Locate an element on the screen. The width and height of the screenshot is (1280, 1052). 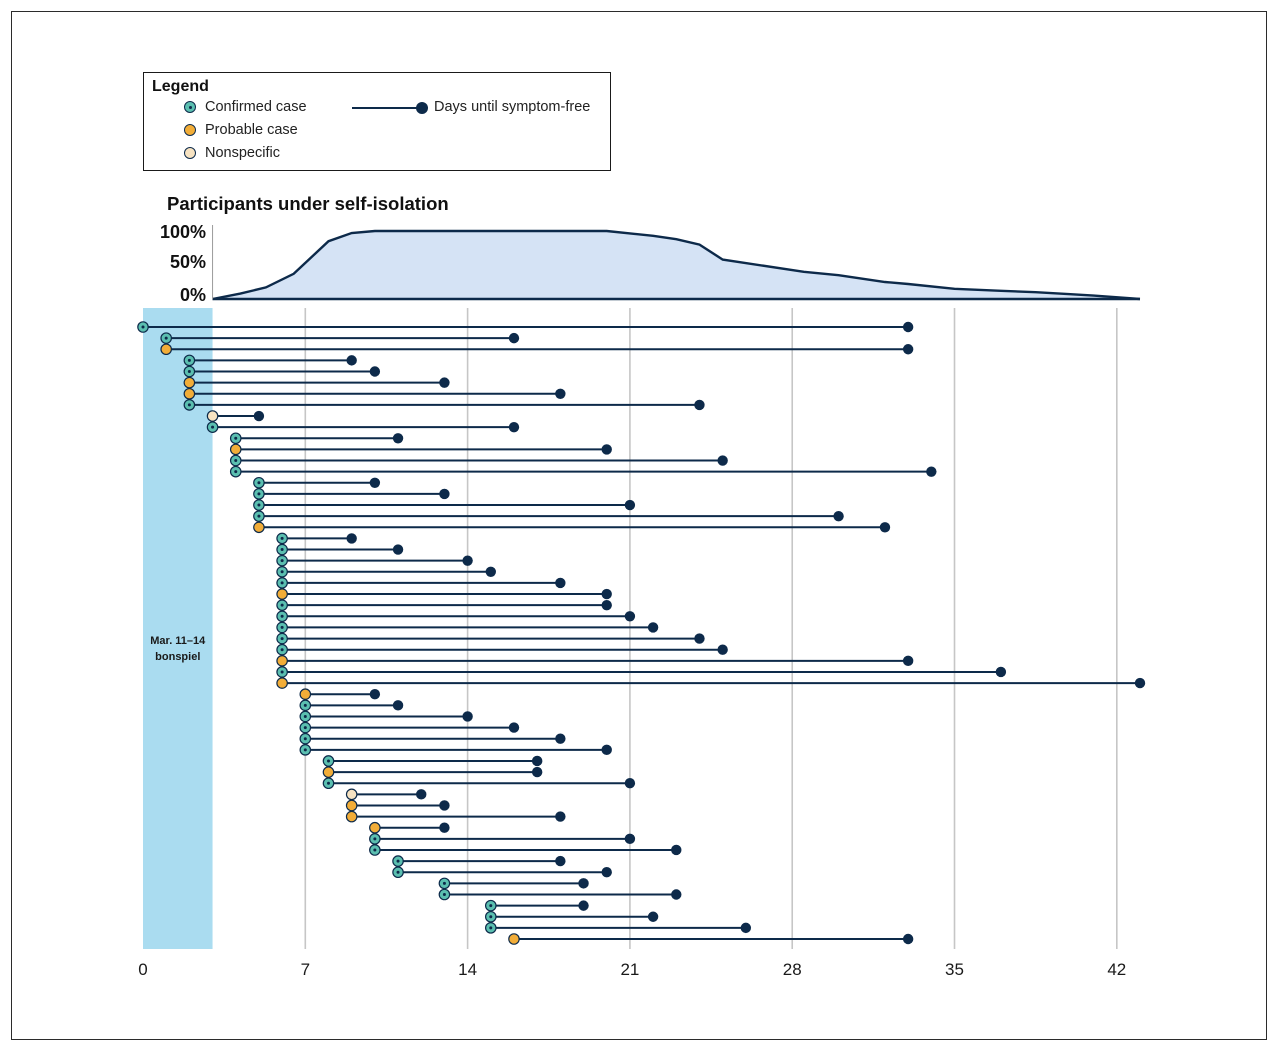
legend-confirmed-label: Confirmed case is located at coordinates (256, 107).